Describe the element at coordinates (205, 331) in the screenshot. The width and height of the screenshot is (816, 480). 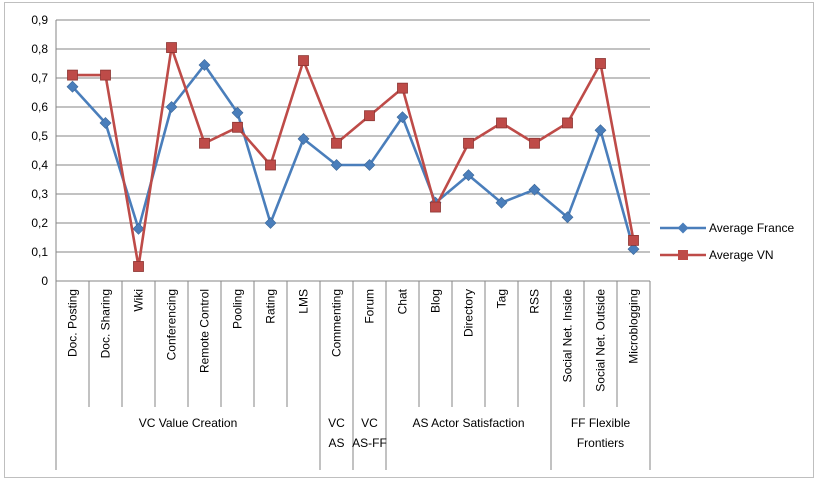
I see `category-label: Remote Control` at that location.